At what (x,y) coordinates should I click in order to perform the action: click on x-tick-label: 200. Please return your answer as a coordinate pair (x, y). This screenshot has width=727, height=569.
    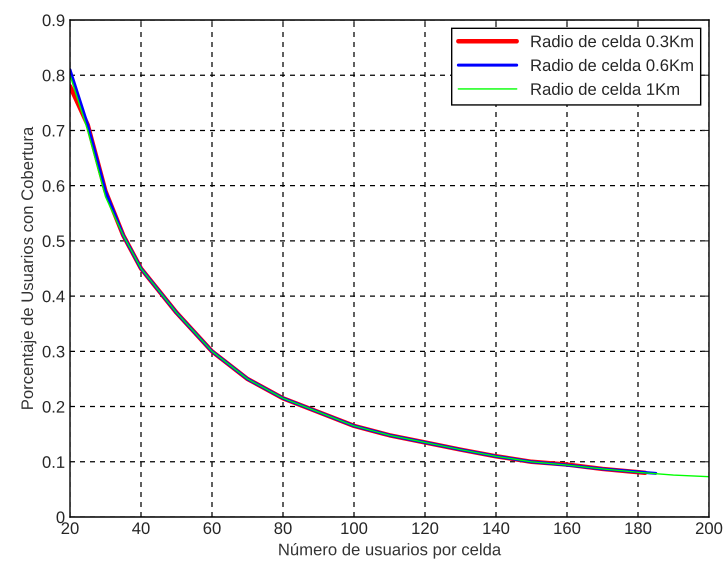
    Looking at the image, I should click on (709, 528).